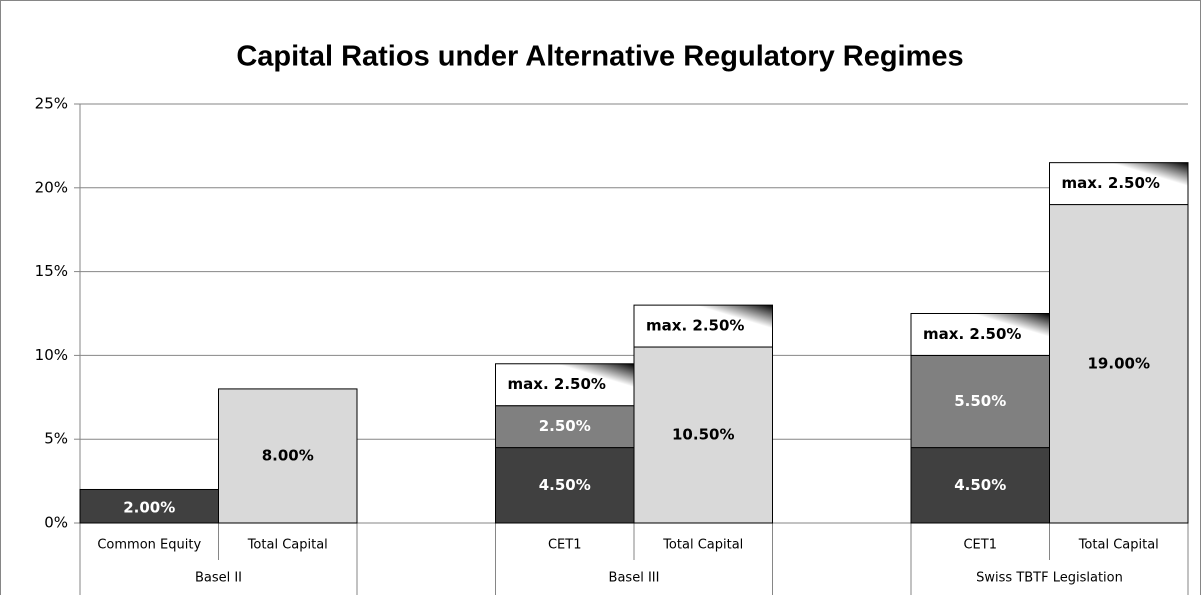 This screenshot has height=595, width=1201. I want to click on value-label: 19.00%, so click(1119, 363).